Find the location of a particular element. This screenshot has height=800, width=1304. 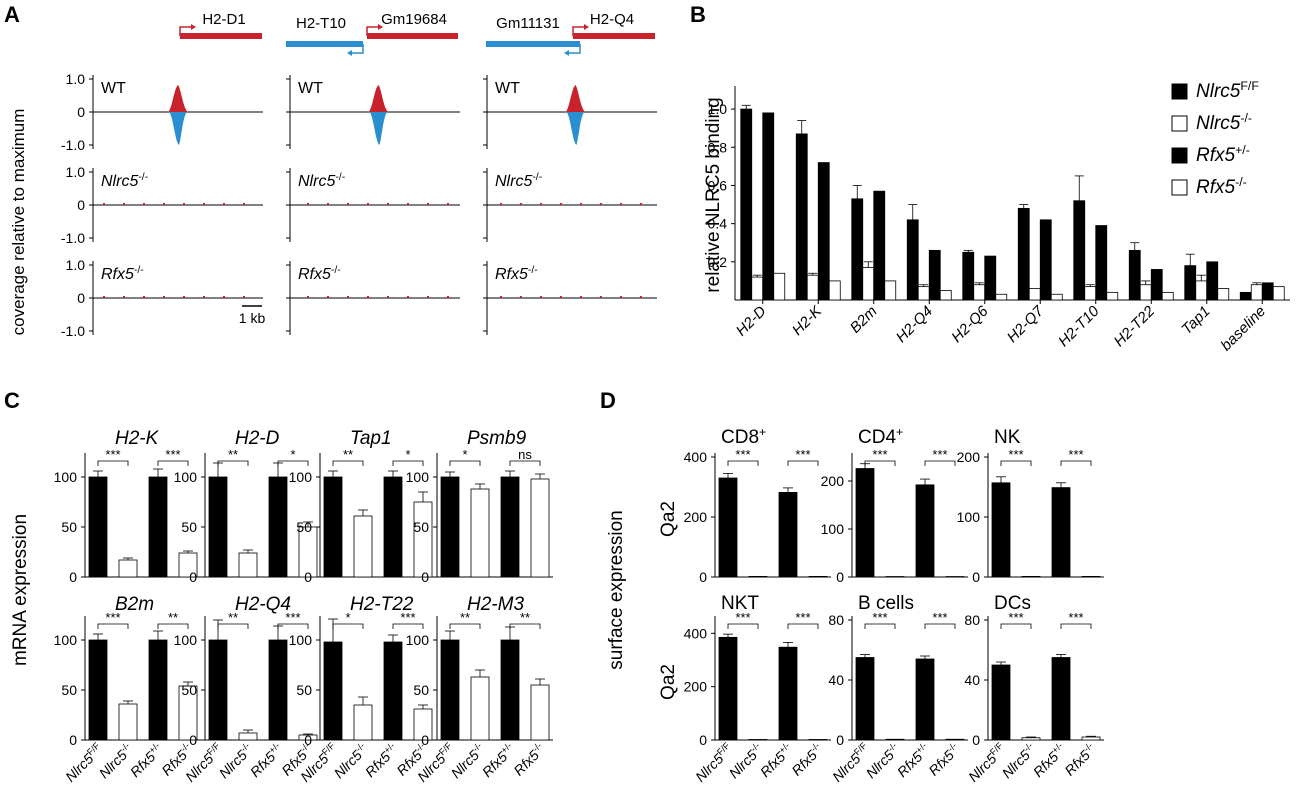

track-row-label-0-0-base: WT is located at coordinates (113, 88).